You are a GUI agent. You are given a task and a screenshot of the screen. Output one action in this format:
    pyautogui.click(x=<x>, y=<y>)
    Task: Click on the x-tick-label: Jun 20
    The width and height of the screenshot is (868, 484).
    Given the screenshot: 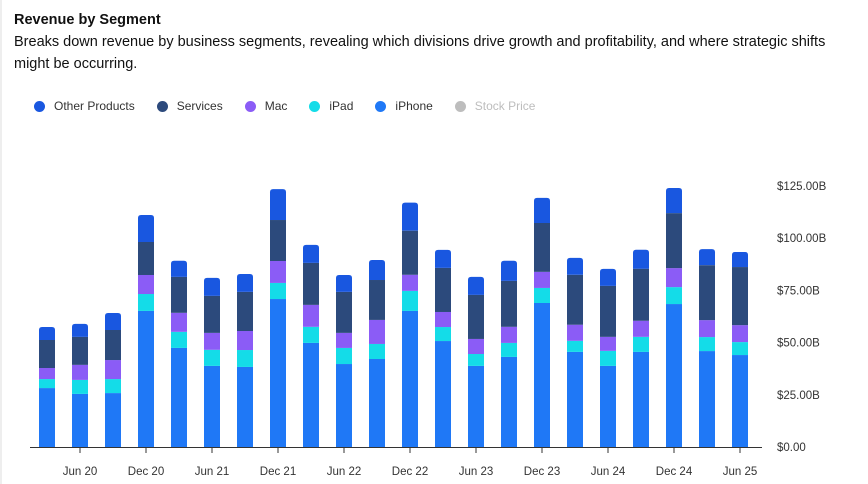 What is the action you would take?
    pyautogui.click(x=80, y=472)
    